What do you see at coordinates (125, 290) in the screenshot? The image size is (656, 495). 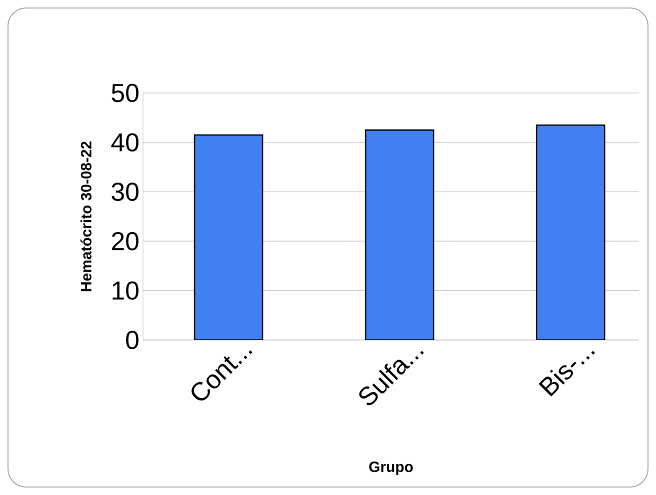 I see `y-tick-label: 10` at bounding box center [125, 290].